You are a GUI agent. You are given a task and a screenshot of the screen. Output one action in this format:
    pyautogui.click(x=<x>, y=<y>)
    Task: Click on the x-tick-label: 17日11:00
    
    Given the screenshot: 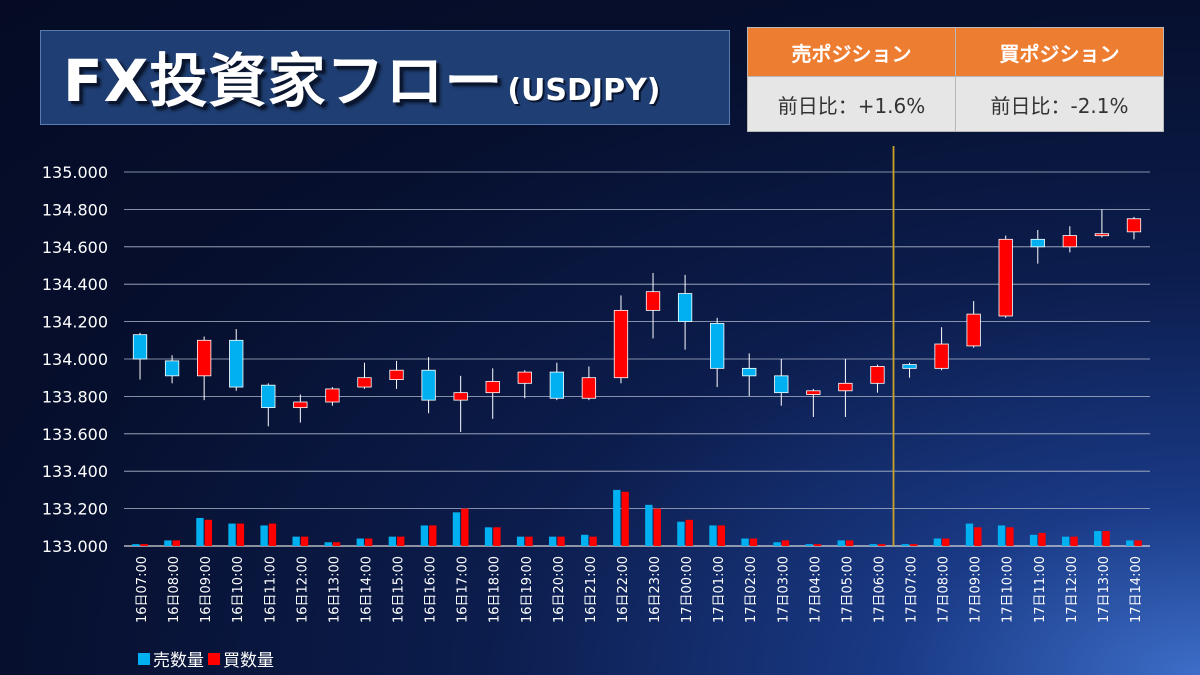 What is the action you would take?
    pyautogui.click(x=1040, y=589)
    